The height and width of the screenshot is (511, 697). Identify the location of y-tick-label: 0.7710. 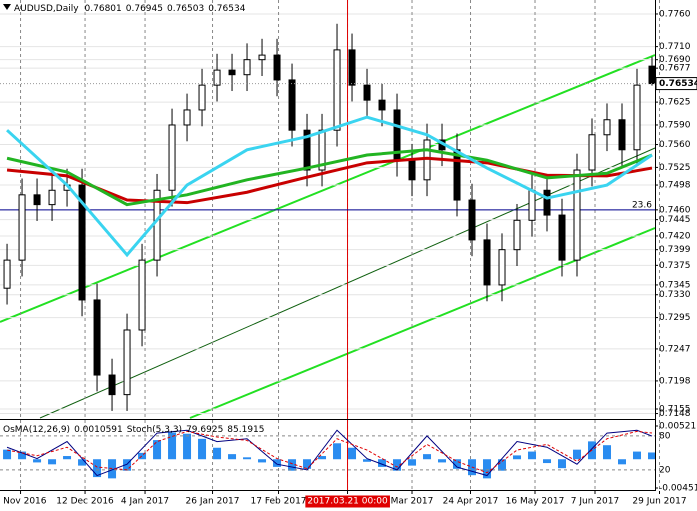
(675, 47).